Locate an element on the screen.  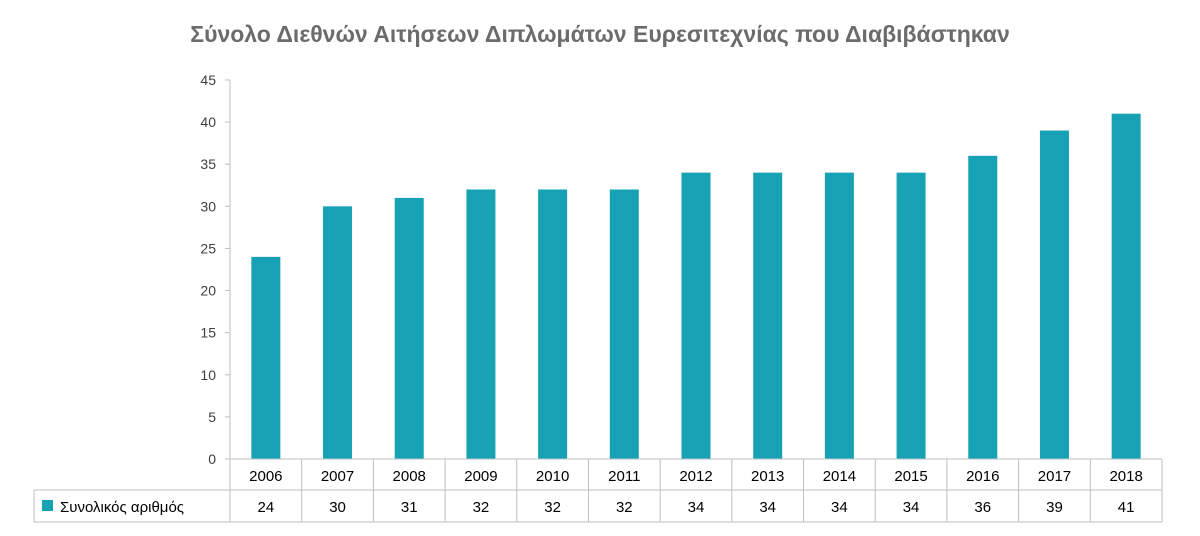
data-value-label: 30 is located at coordinates (337, 507).